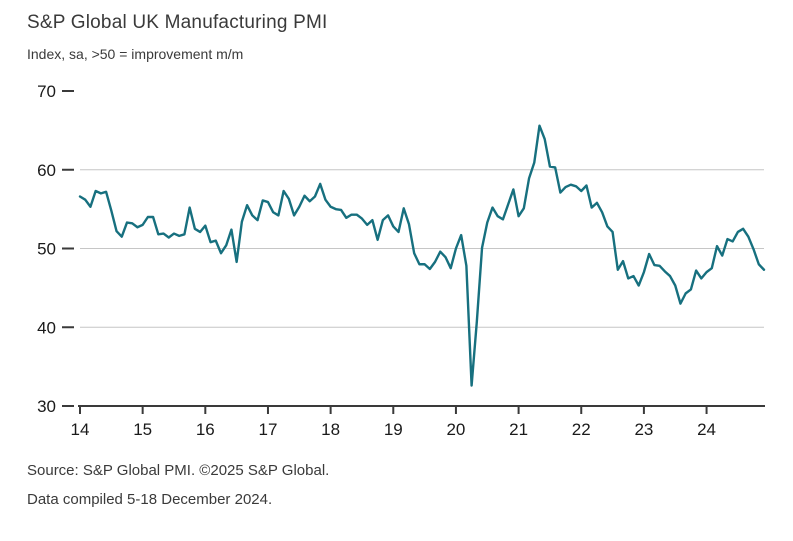 This screenshot has width=793, height=541. Describe the element at coordinates (706, 429) in the screenshot. I see `x-axis-label: 24` at that location.